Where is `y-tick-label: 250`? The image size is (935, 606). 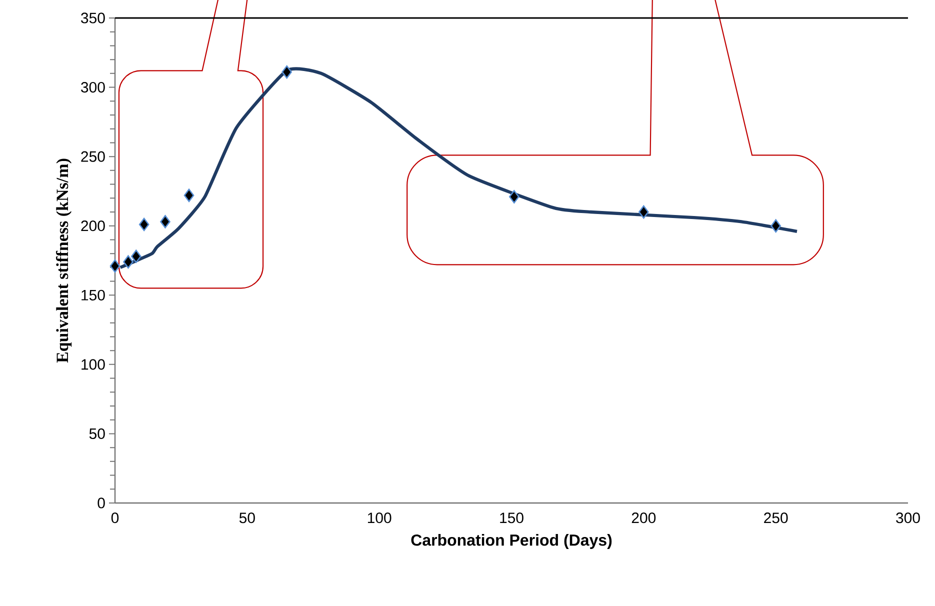 y-tick-label: 250 is located at coordinates (93, 156).